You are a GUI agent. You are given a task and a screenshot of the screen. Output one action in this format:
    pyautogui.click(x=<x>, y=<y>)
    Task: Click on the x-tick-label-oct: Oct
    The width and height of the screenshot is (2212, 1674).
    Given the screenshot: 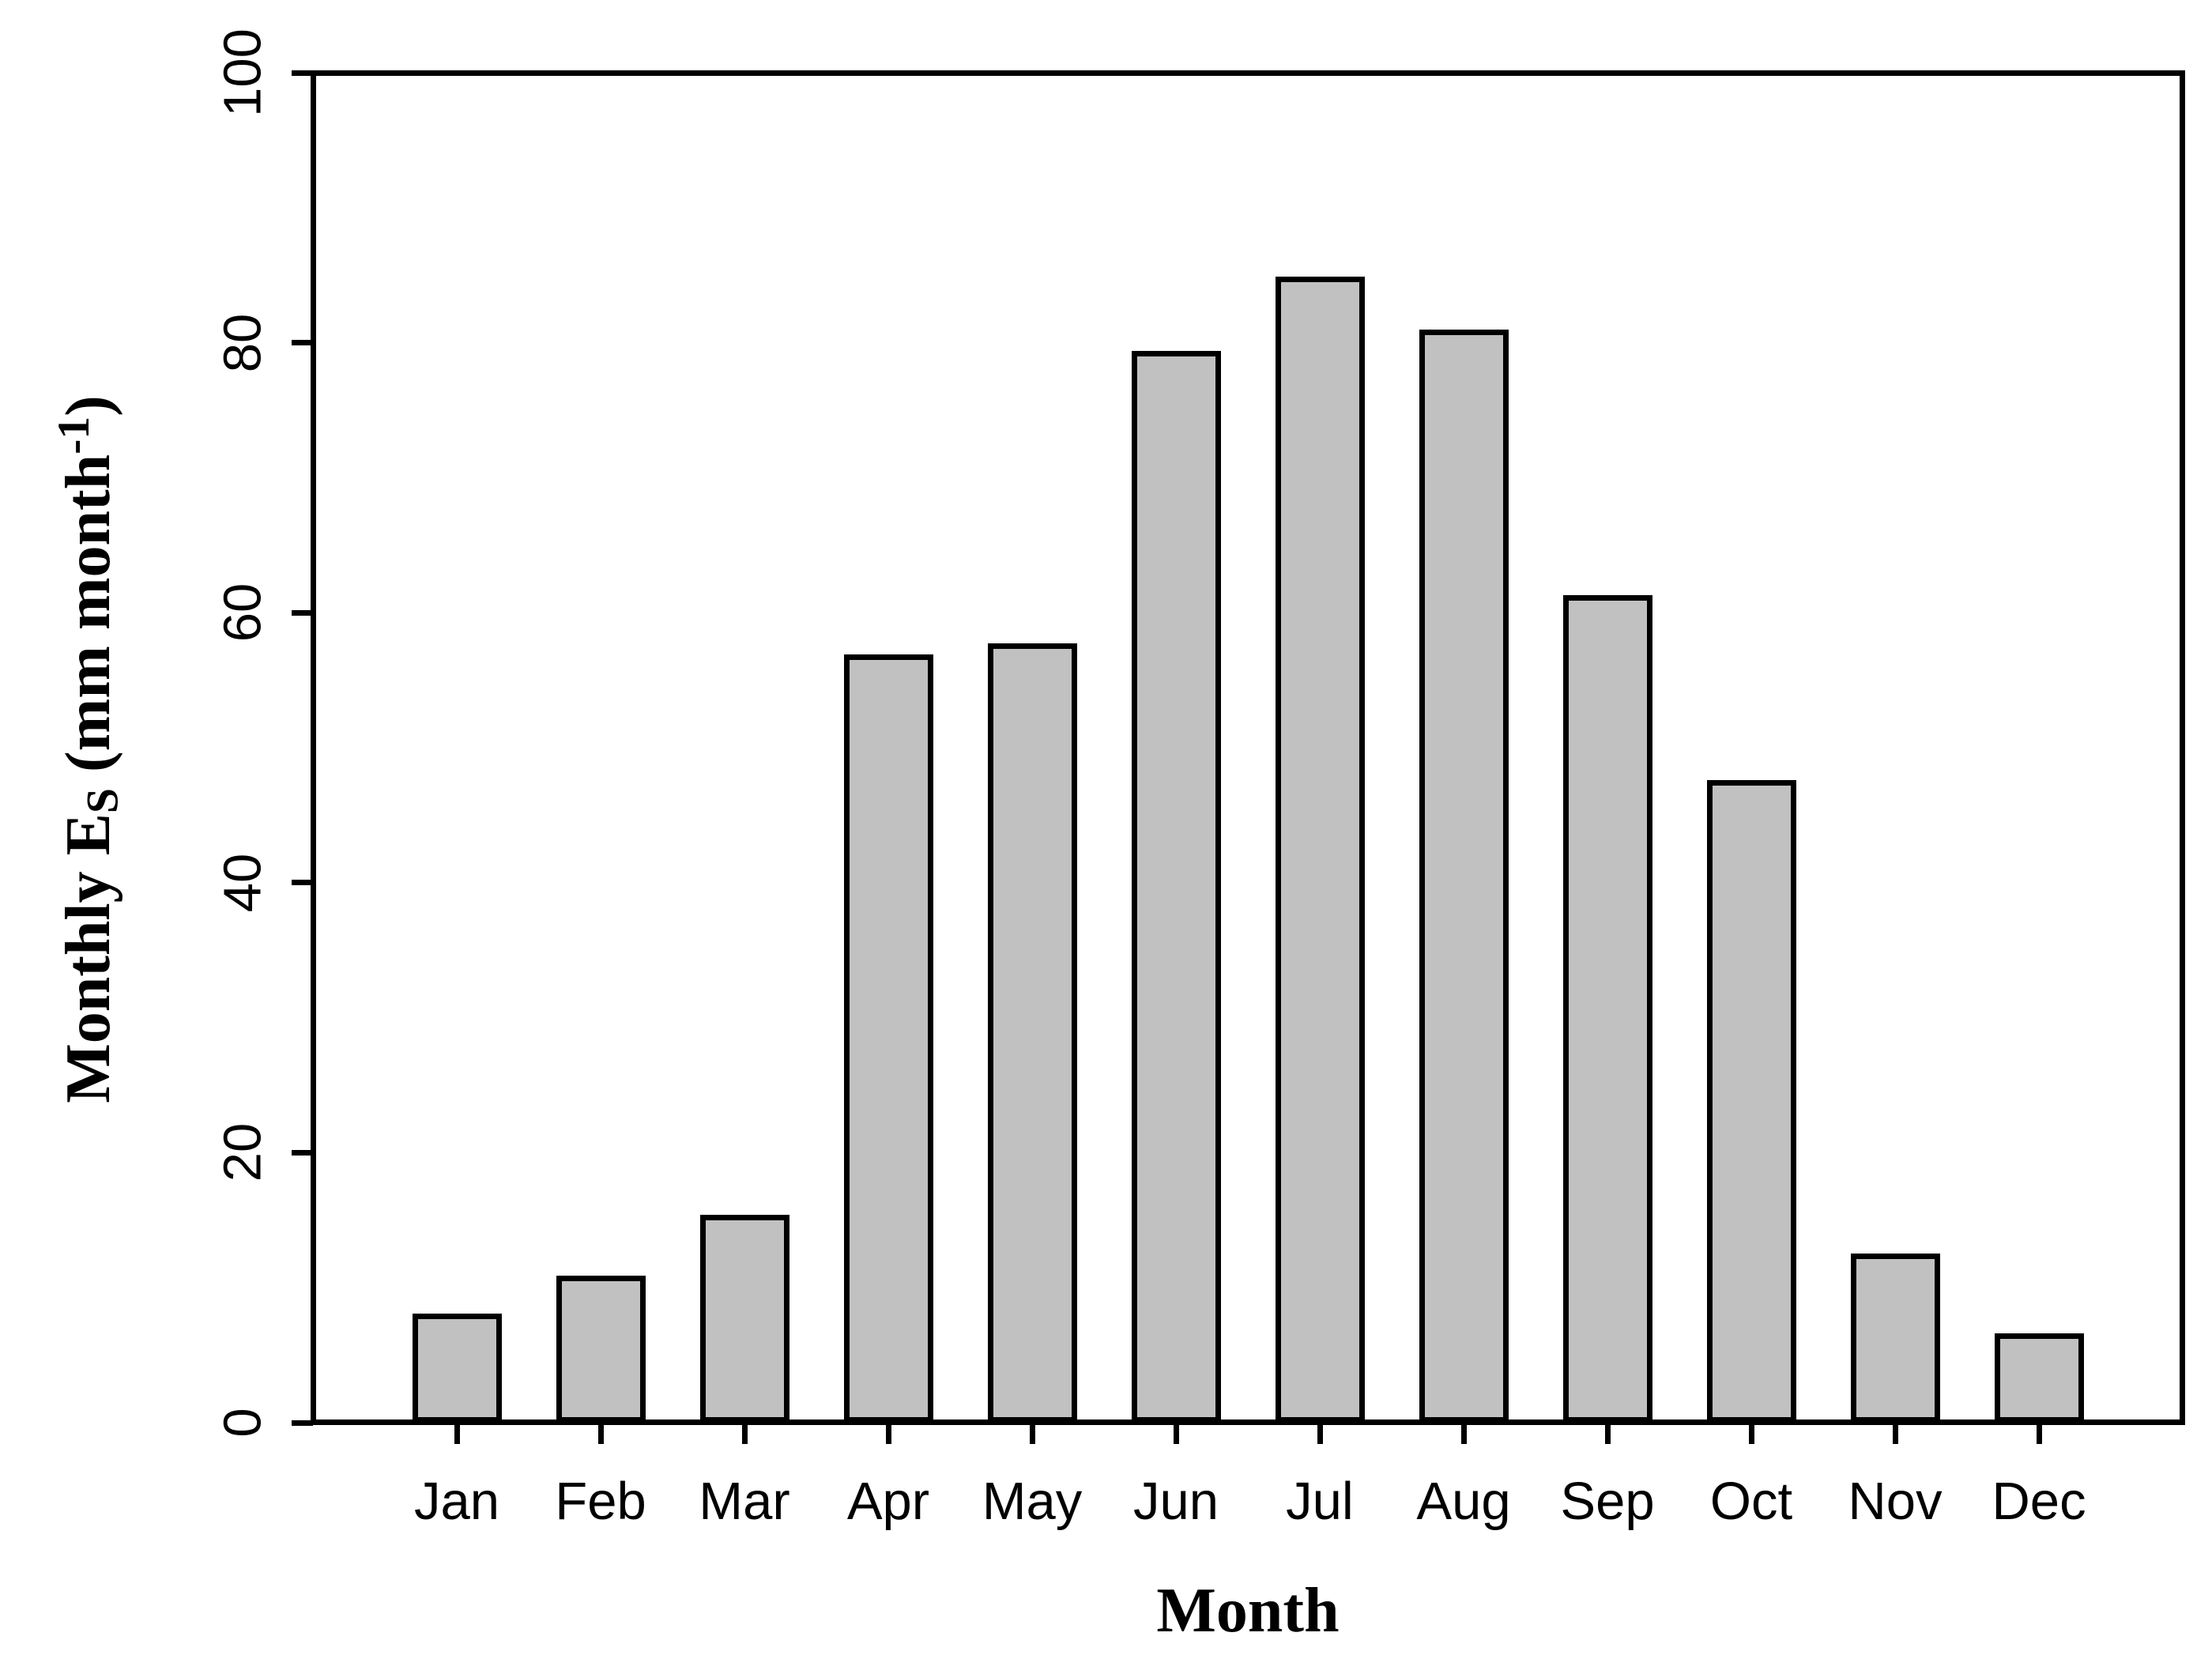 What is the action you would take?
    pyautogui.click(x=1751, y=1501)
    